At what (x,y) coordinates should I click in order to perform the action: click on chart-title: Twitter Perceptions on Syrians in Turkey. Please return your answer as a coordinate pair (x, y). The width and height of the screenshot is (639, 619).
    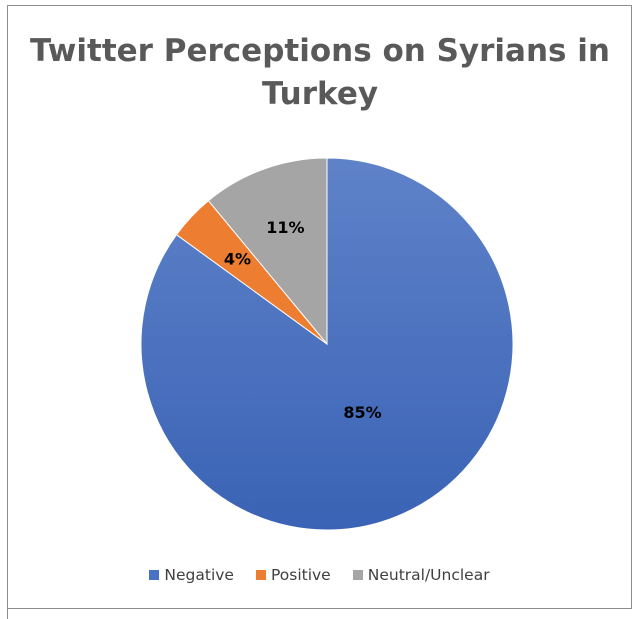
    Looking at the image, I should click on (320, 73).